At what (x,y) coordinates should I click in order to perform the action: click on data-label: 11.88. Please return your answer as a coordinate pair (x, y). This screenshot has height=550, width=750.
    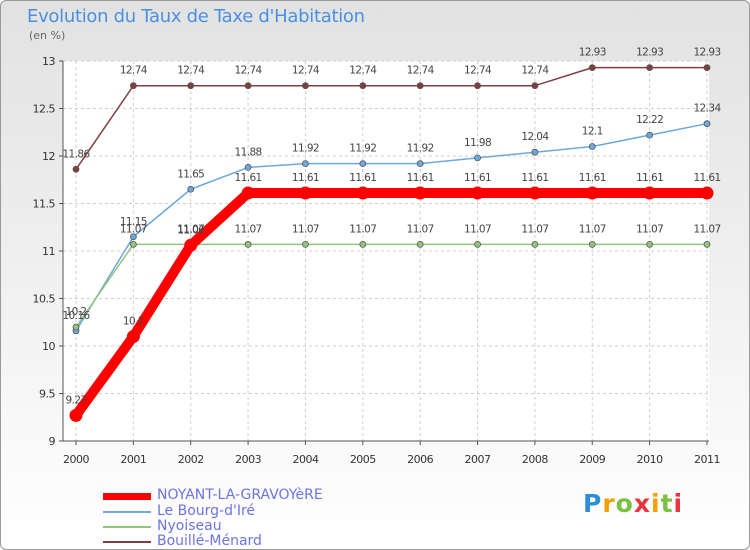
    Looking at the image, I should click on (248, 152).